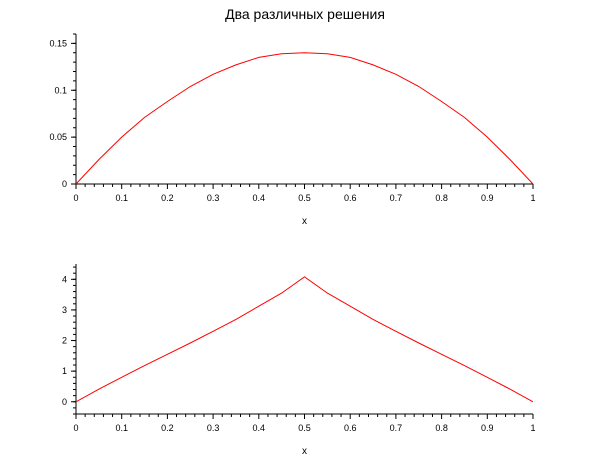 This screenshot has width=610, height=460. Describe the element at coordinates (64, 279) in the screenshot. I see `y-tick-label: 4` at that location.